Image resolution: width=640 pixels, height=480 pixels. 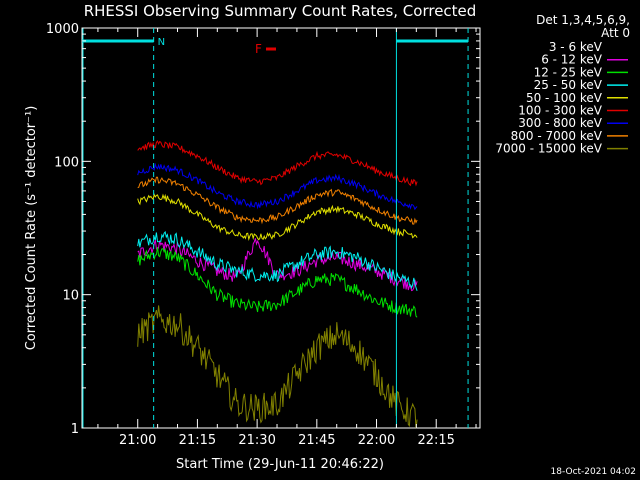 I want to click on legend-entry-label: 300 - 800 keV, so click(x=560, y=123).